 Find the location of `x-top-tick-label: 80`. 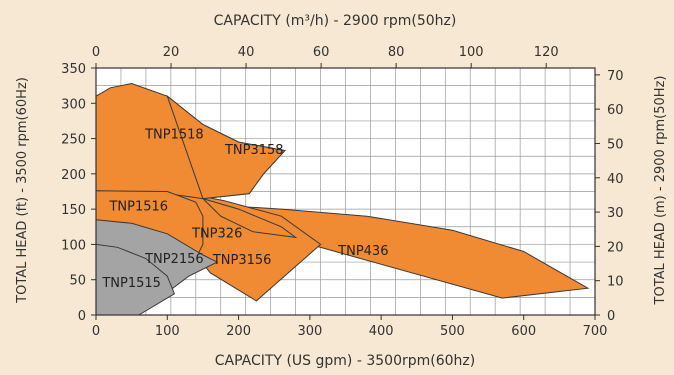

x-top-tick-label: 80 is located at coordinates (396, 52).